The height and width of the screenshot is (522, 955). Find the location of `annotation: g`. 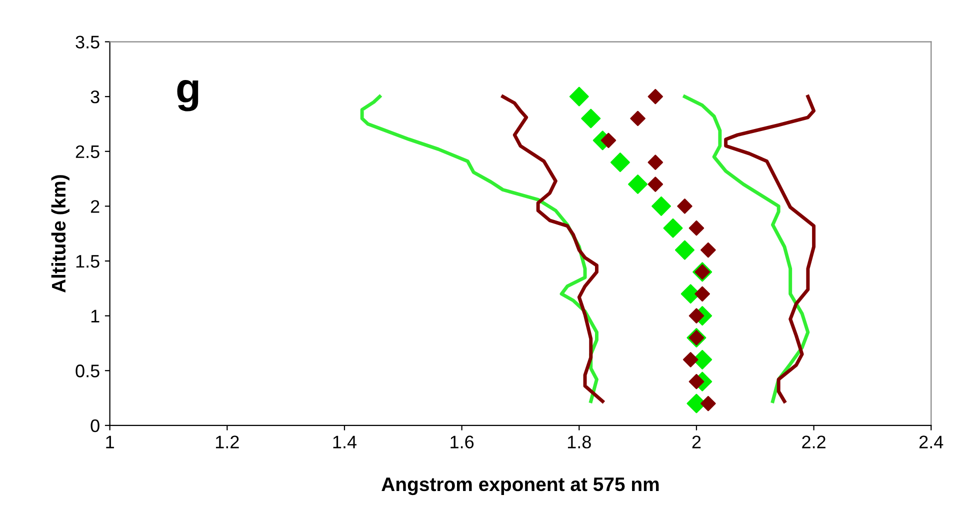

annotation: g is located at coordinates (187, 96).